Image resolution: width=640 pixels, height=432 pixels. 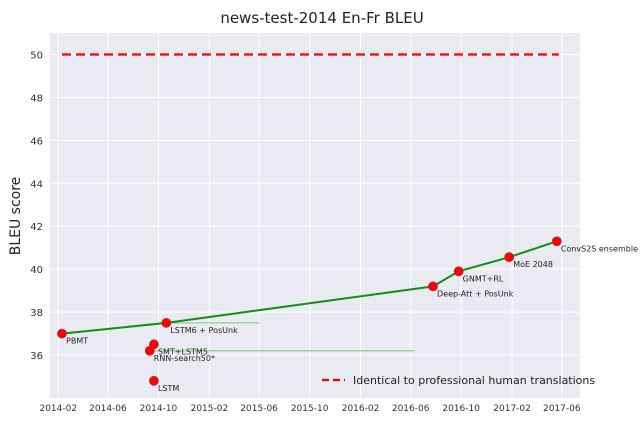 What do you see at coordinates (361, 409) in the screenshot?
I see `x-tick-label: 2016-02` at bounding box center [361, 409].